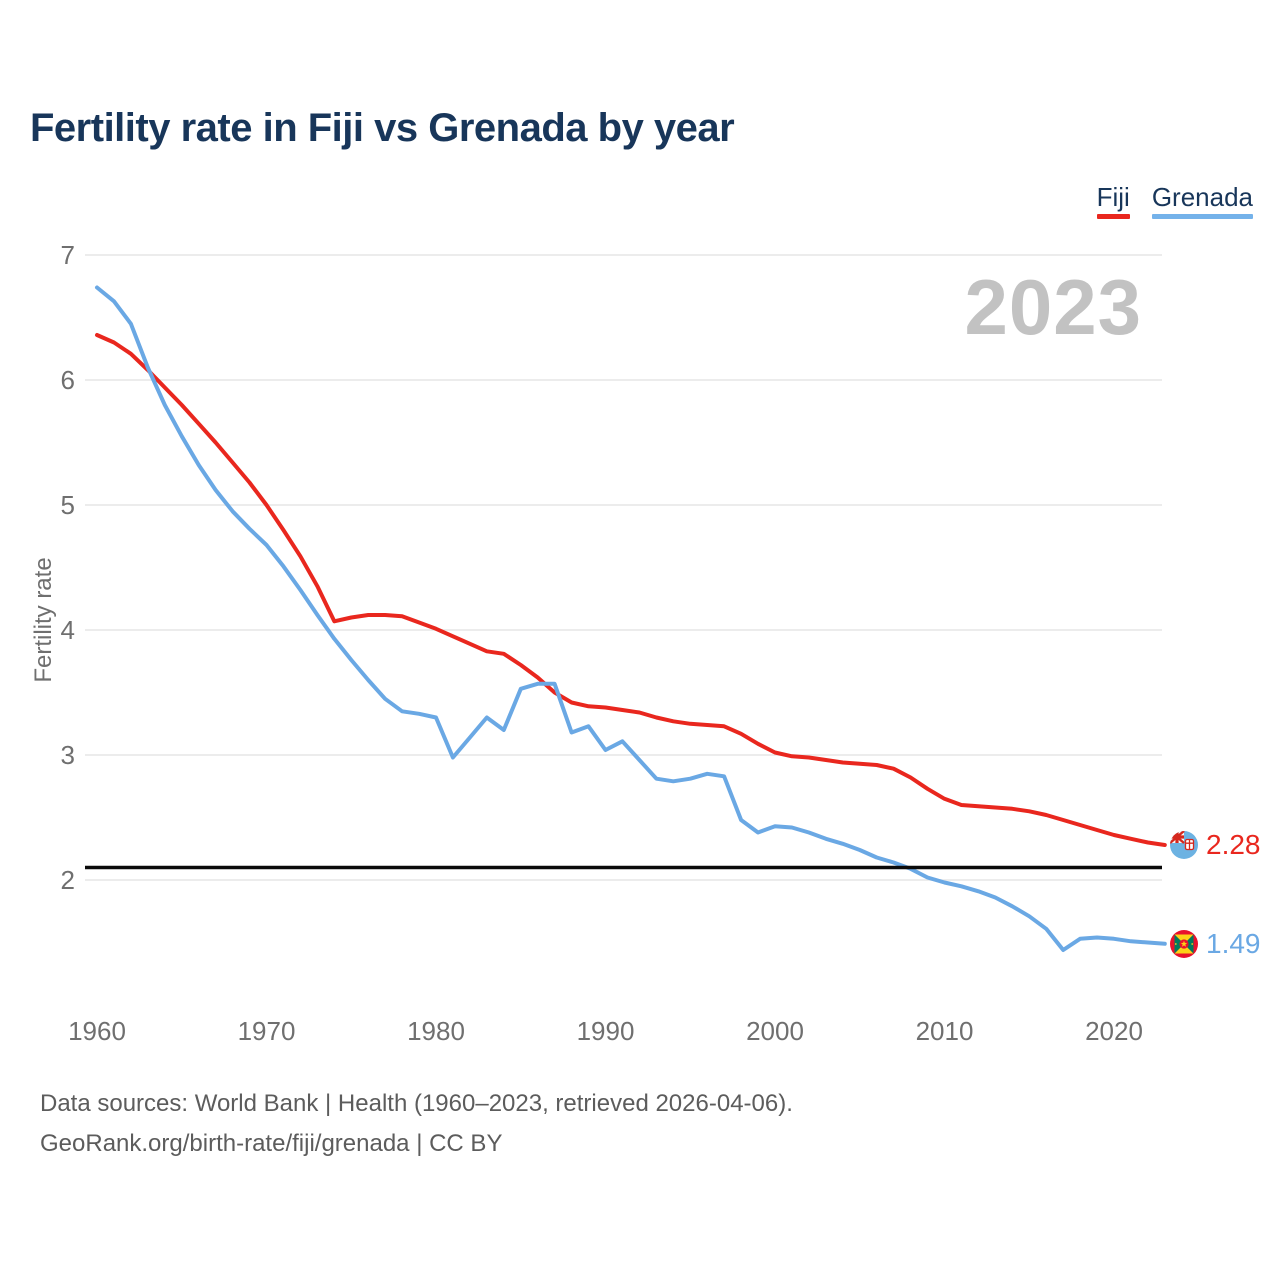  I want to click on fiji-end-value: 2.28, so click(1233, 844).